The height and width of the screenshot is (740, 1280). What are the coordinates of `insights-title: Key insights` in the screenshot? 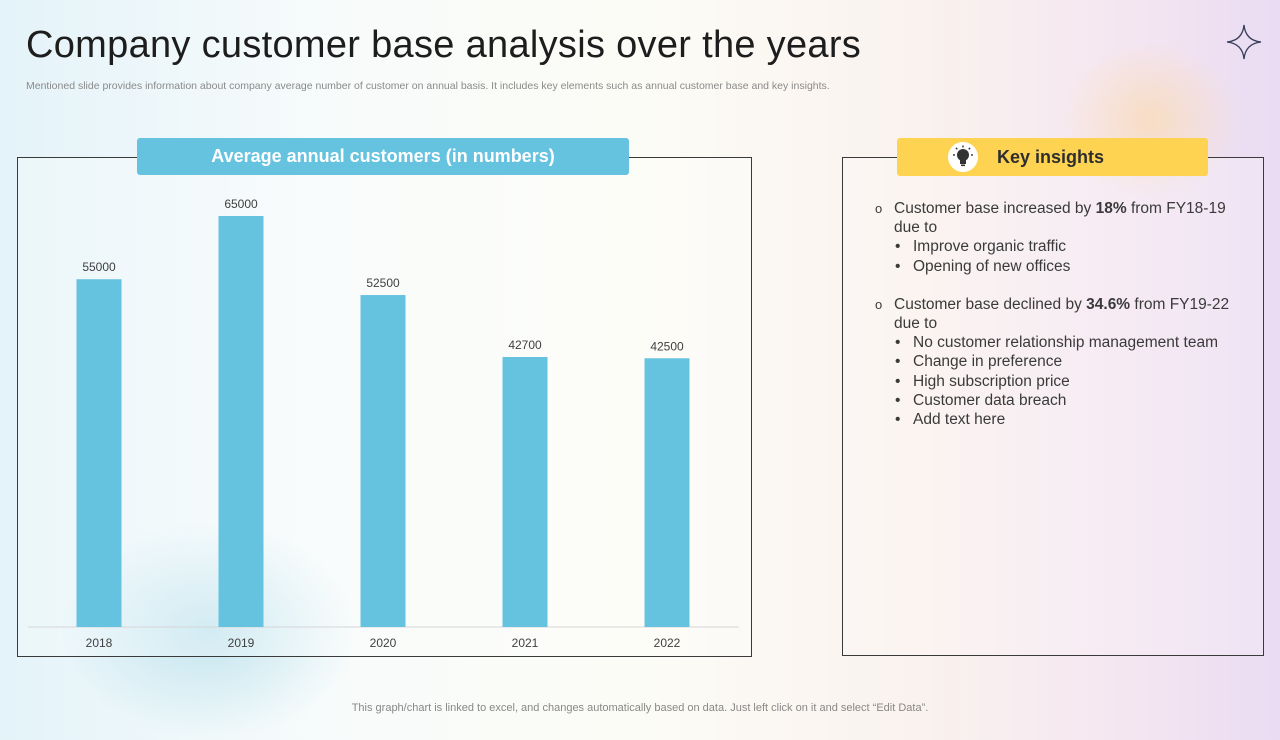 It's located at (1051, 157).